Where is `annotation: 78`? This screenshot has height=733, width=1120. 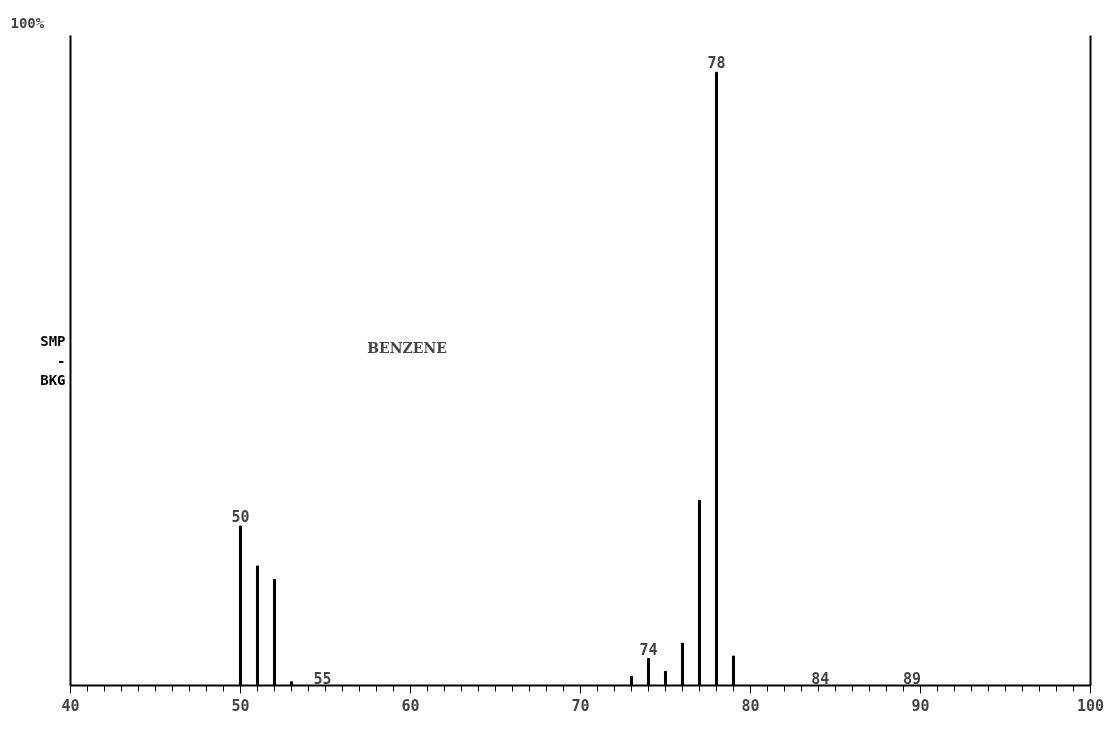 annotation: 78 is located at coordinates (716, 63).